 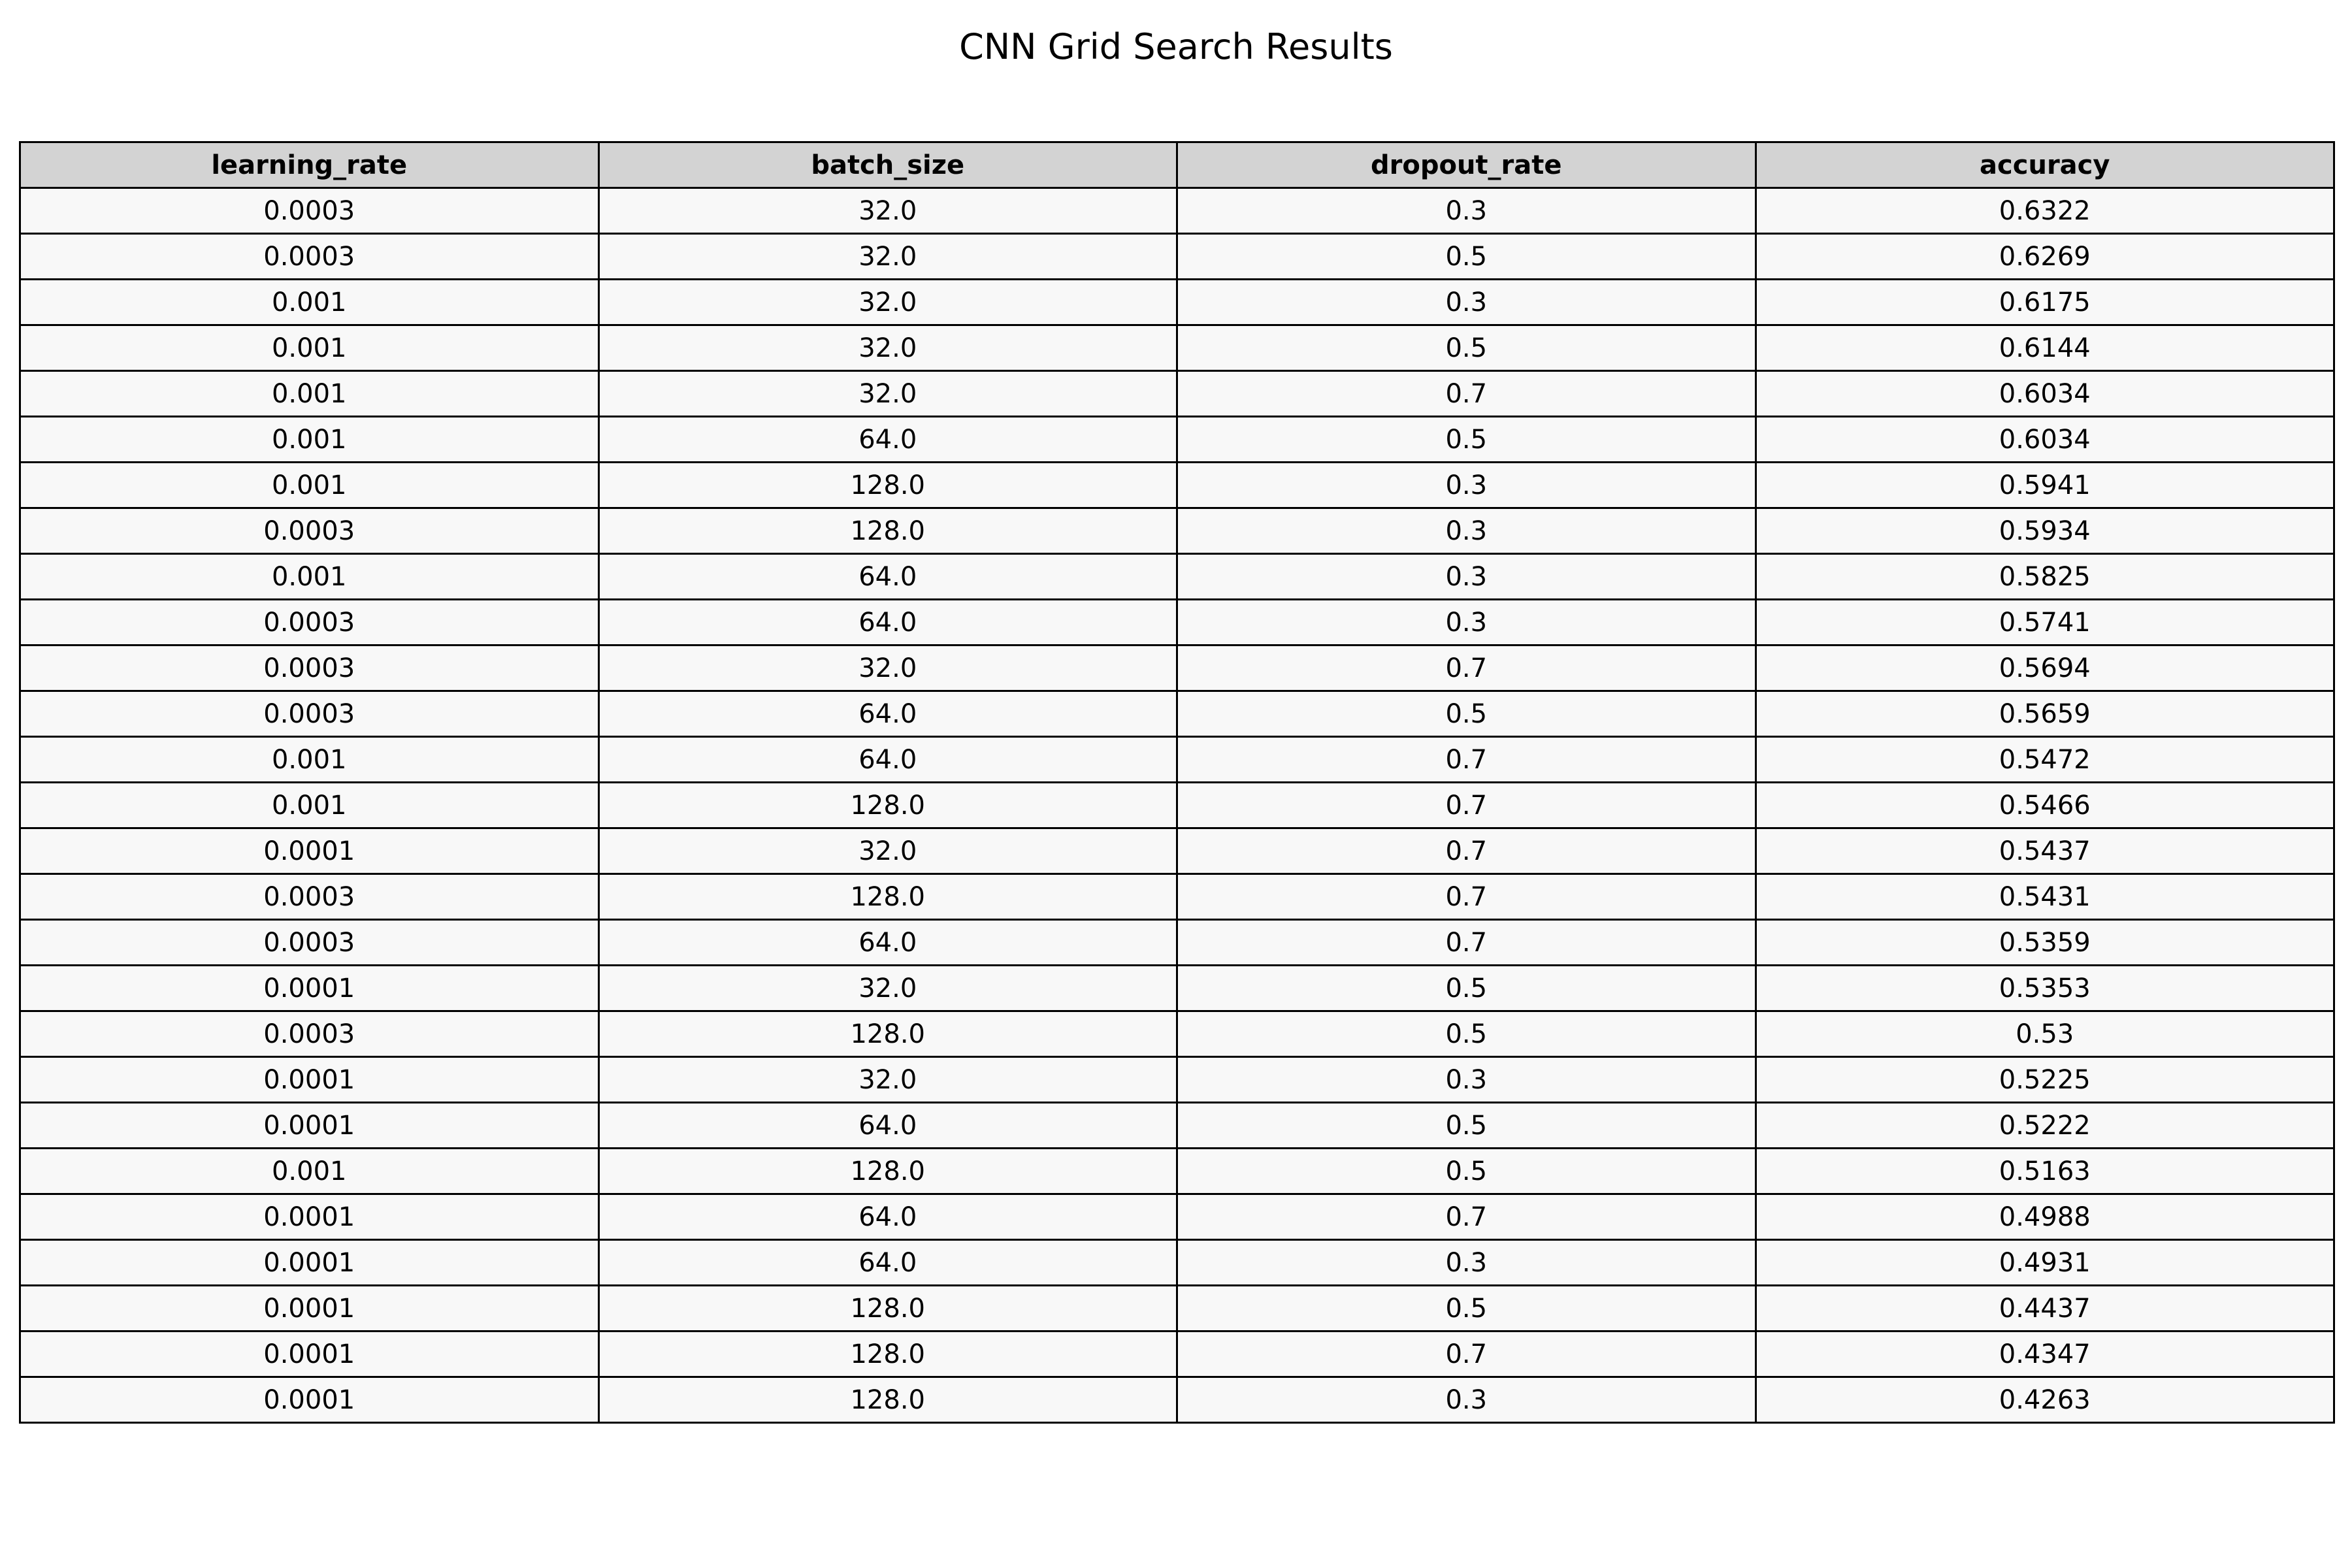 I want to click on table-cell-accuracy: 0.5431, so click(x=2044, y=897).